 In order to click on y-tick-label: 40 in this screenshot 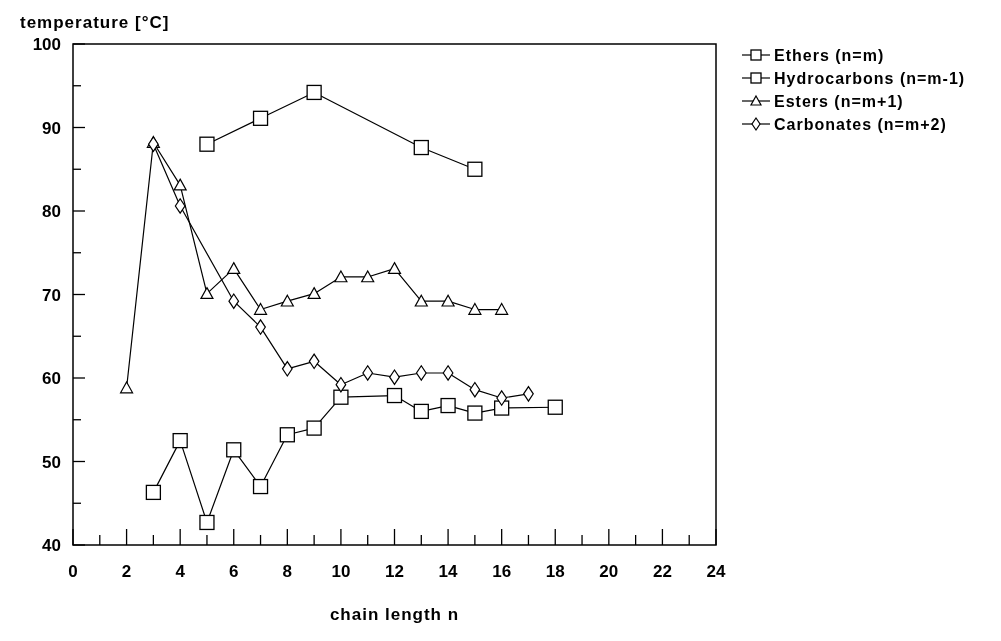, I will do `click(51, 545)`.